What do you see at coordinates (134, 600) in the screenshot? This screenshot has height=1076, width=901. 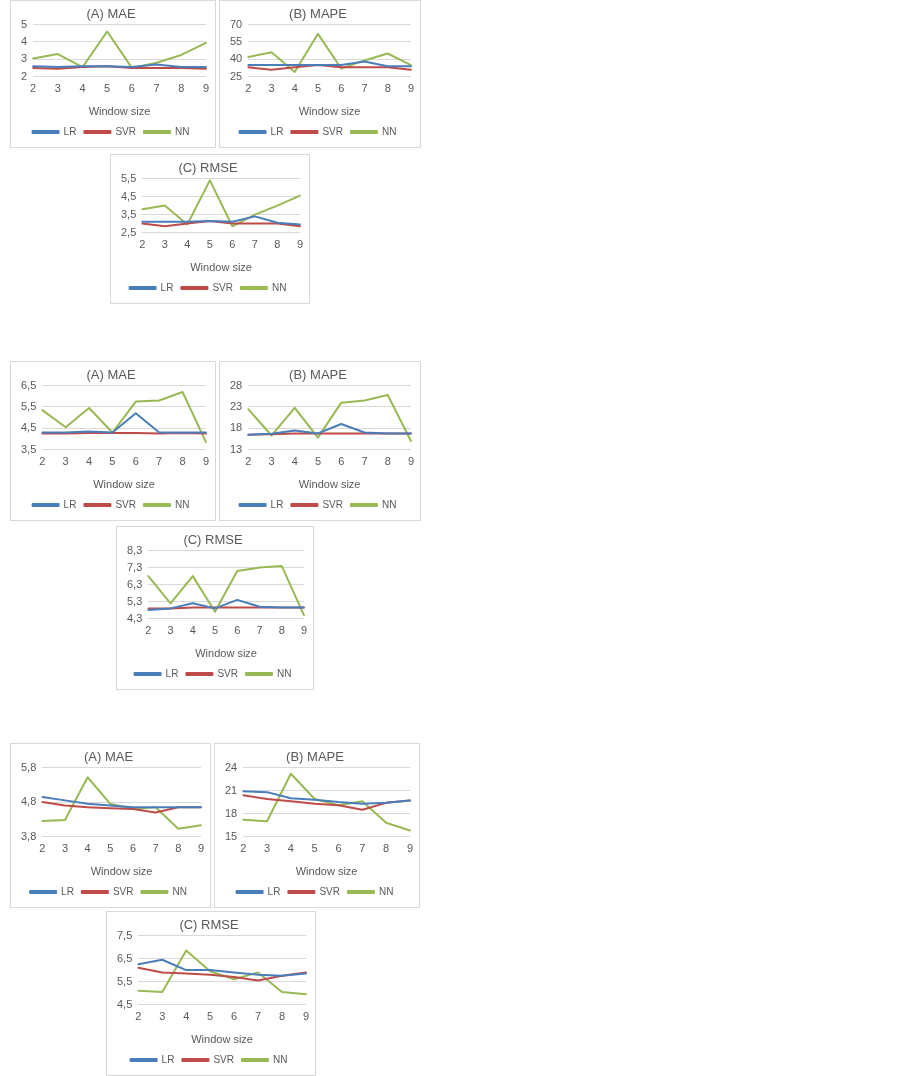 I see `y-tick-label: 5,3` at bounding box center [134, 600].